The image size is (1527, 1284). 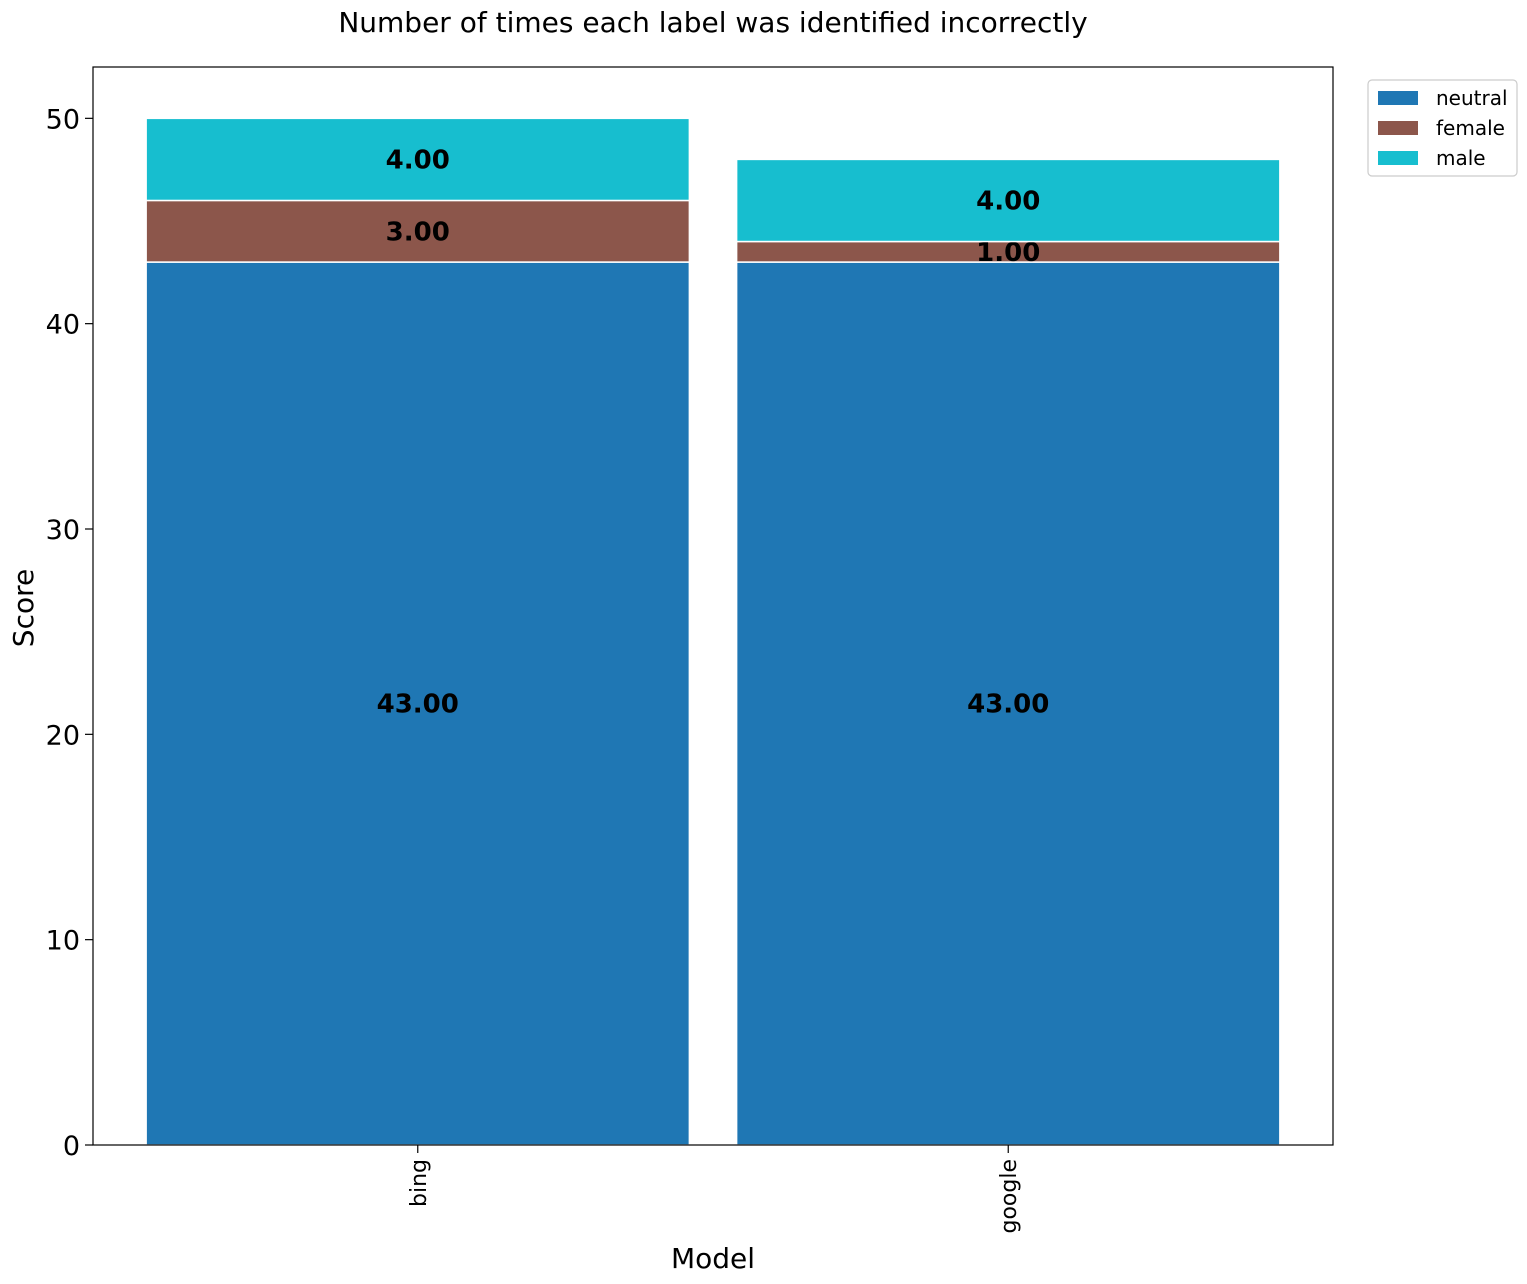 What do you see at coordinates (1398, 128) in the screenshot?
I see `legend-swatch-female` at bounding box center [1398, 128].